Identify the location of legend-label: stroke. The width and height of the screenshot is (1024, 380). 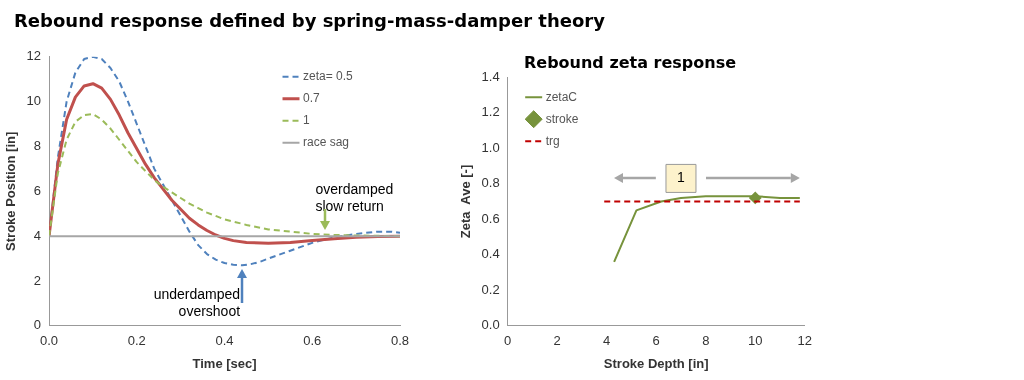
(562, 118).